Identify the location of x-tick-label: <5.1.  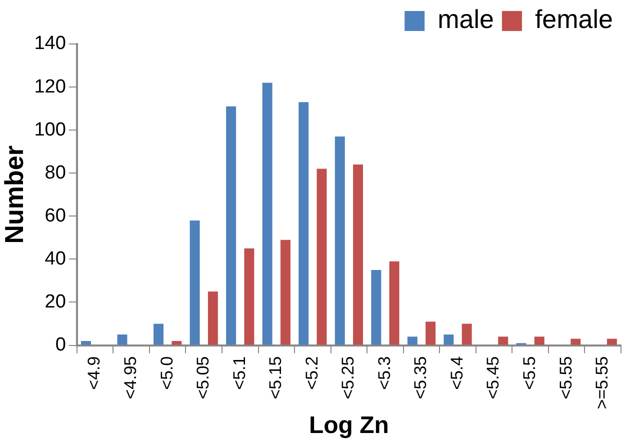
(239, 373).